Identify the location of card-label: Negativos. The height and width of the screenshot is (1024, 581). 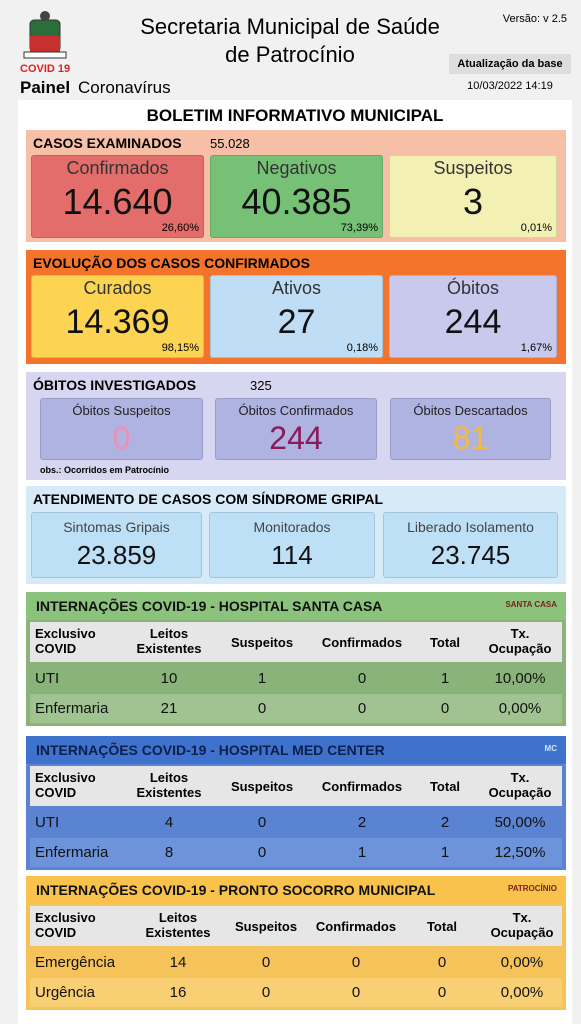
(296, 168).